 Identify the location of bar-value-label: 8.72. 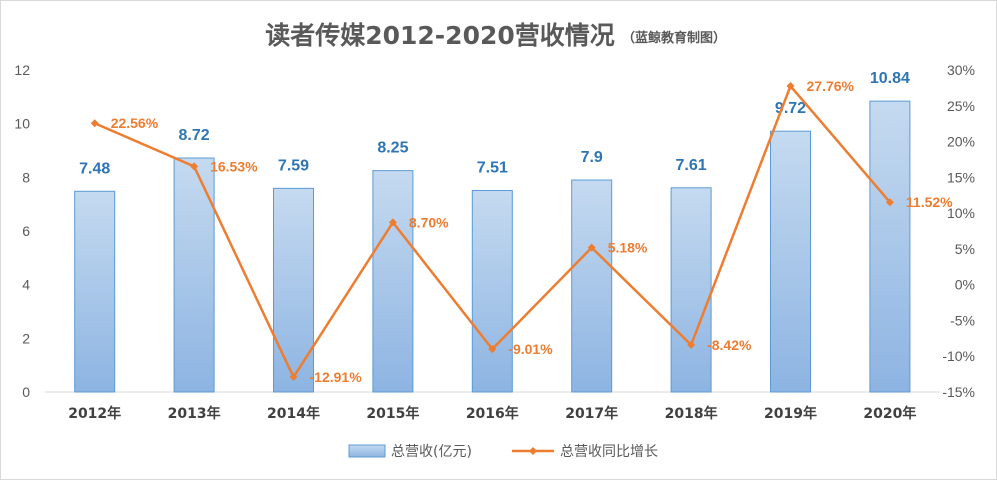
(194, 135).